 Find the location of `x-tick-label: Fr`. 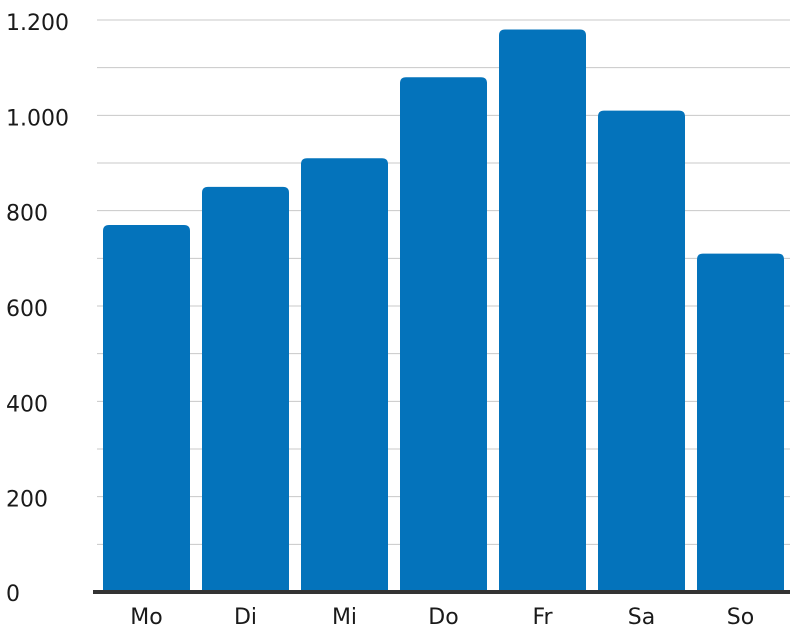

x-tick-label: Fr is located at coordinates (542, 617).